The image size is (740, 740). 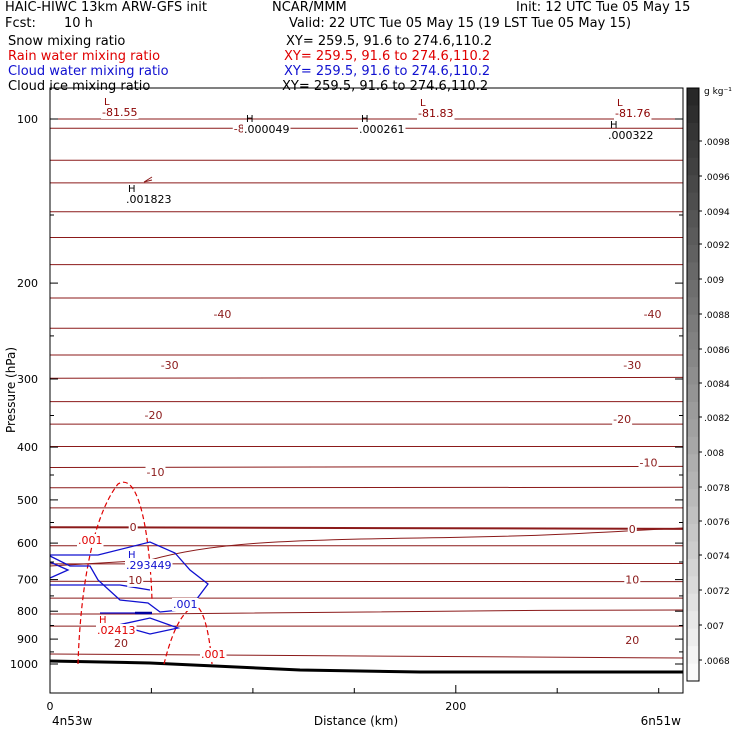 What do you see at coordinates (385, 86) in the screenshot?
I see `legend-cloud-ice-xy: XY= 259.5, 91.6 to 274.6,110.2` at bounding box center [385, 86].